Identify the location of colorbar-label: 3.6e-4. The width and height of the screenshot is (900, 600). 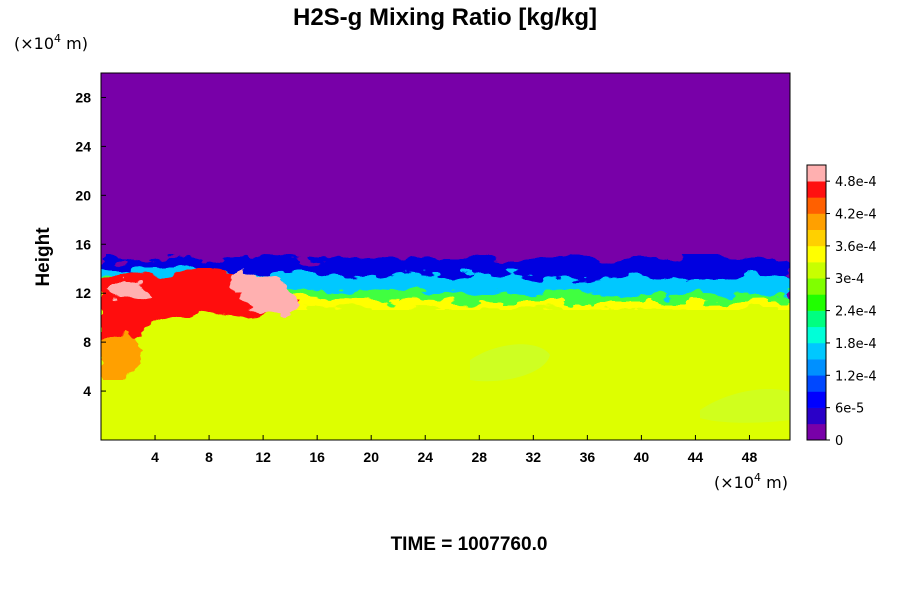
(856, 247).